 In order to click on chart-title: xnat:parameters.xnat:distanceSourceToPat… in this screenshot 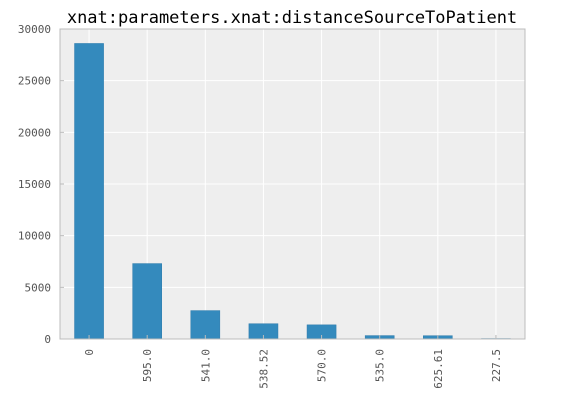, I will do `click(292, 18)`.